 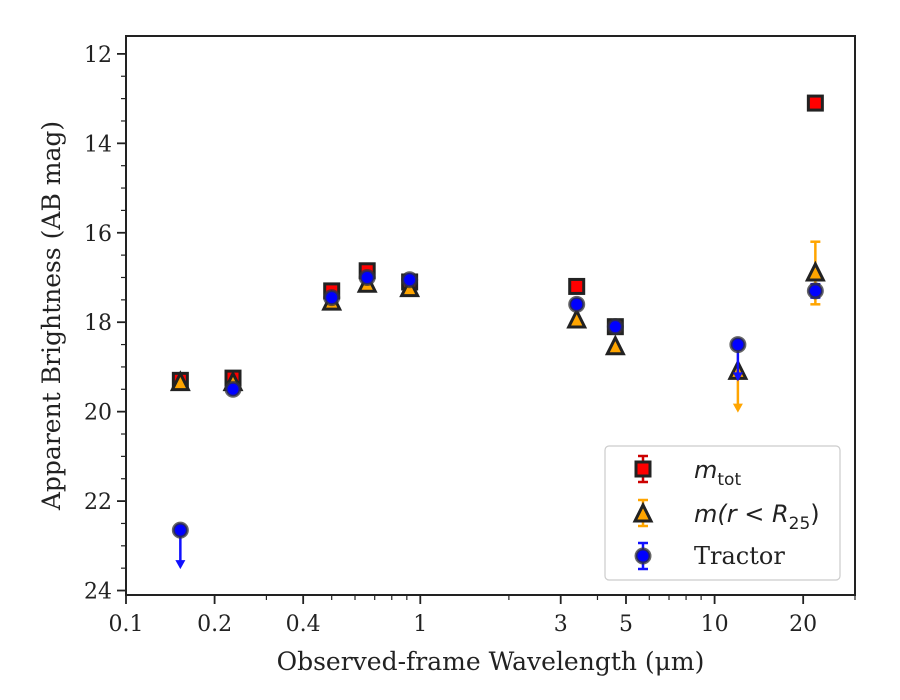 I want to click on y-tick-label: 18, so click(x=98, y=323).